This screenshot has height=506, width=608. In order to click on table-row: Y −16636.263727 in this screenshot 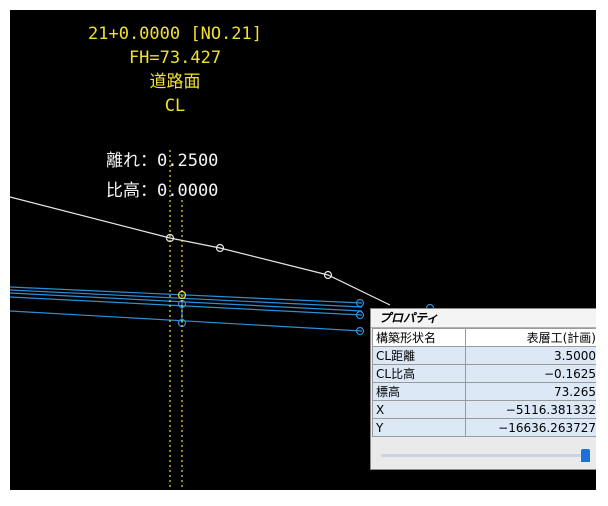, I will do `click(484, 427)`.